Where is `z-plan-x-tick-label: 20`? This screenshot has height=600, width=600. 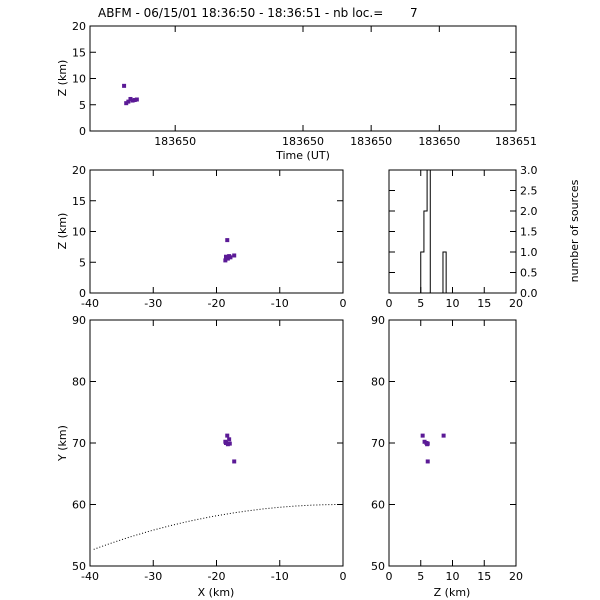
z-plan-x-tick-label: 20 is located at coordinates (516, 576).